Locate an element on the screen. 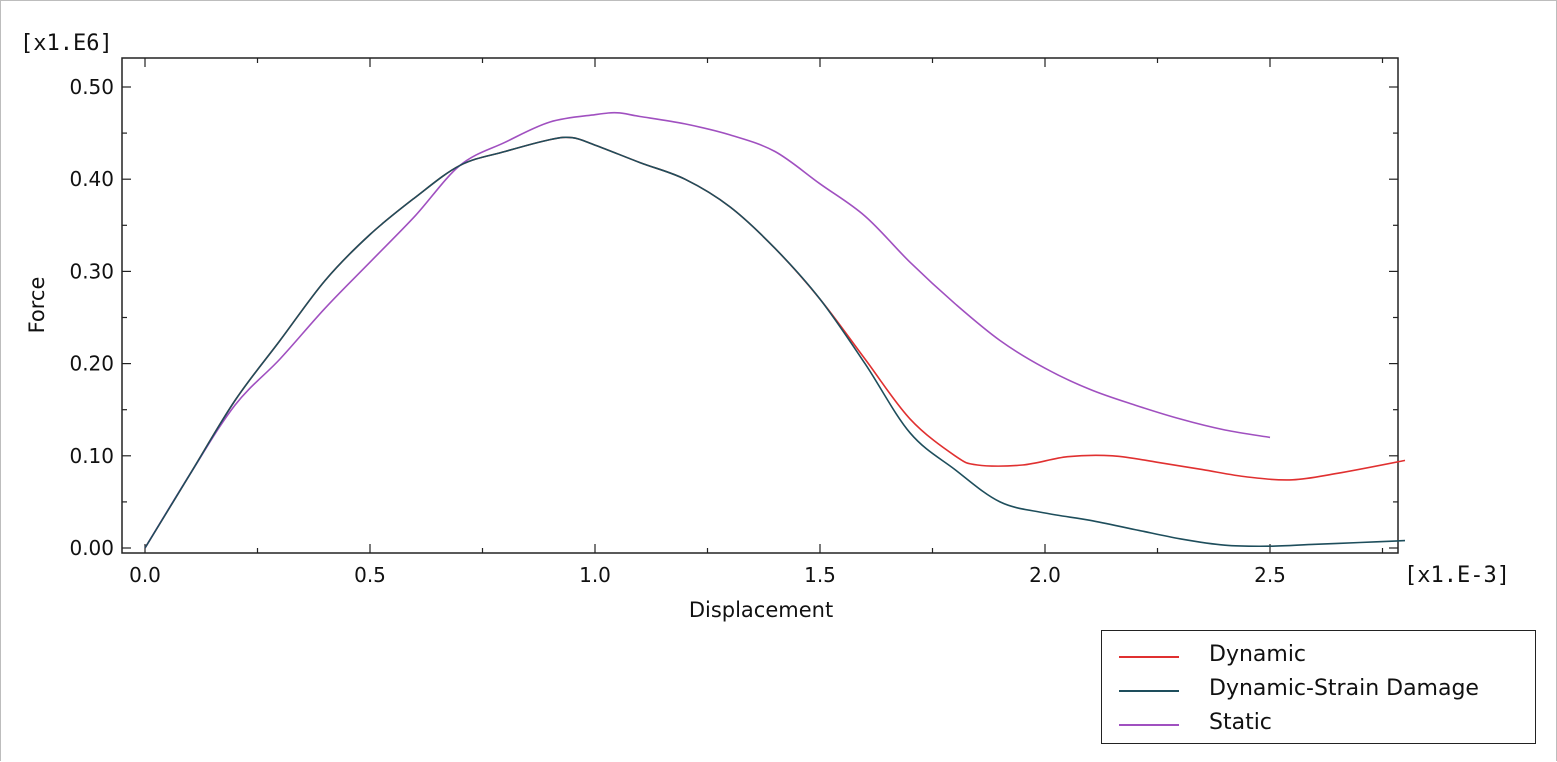  y-tick-label: 0.00 is located at coordinates (91, 548).